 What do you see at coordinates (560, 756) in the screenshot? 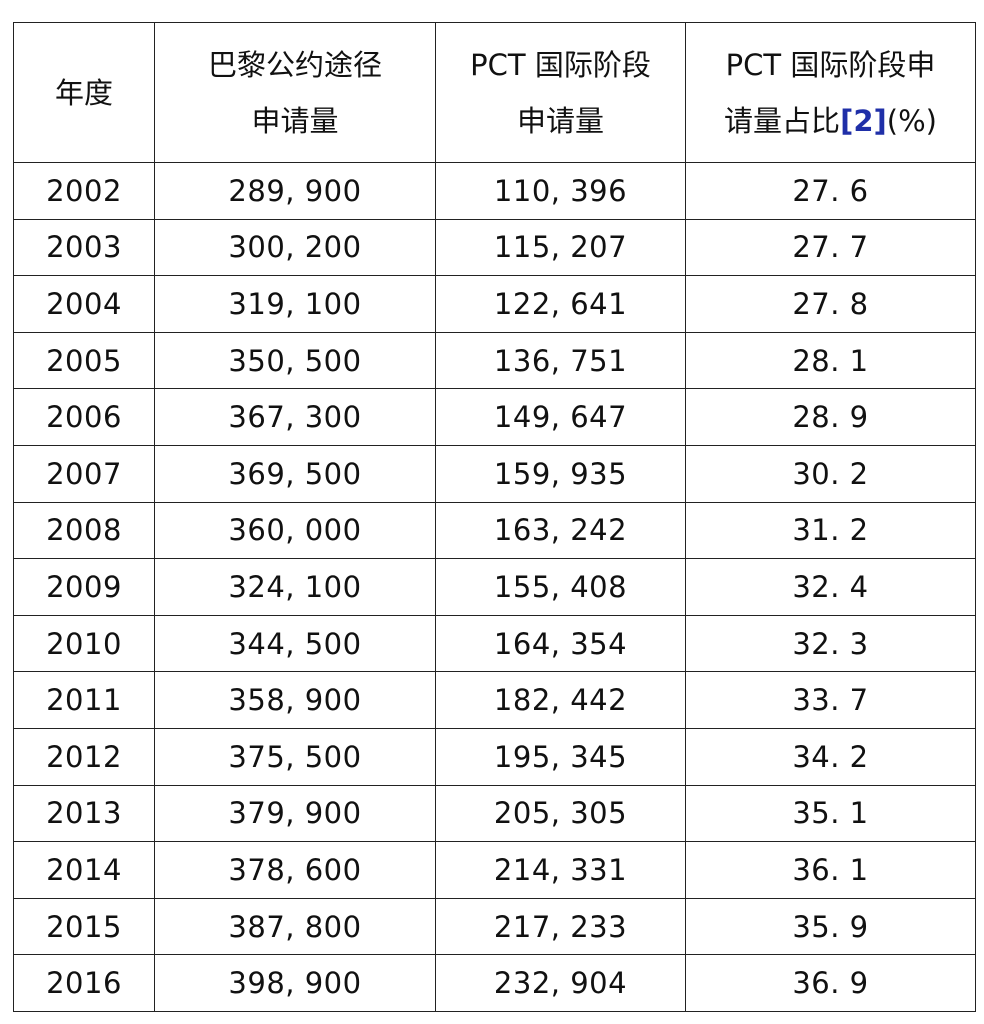
I see `cell-pct: 195, 345` at bounding box center [560, 756].